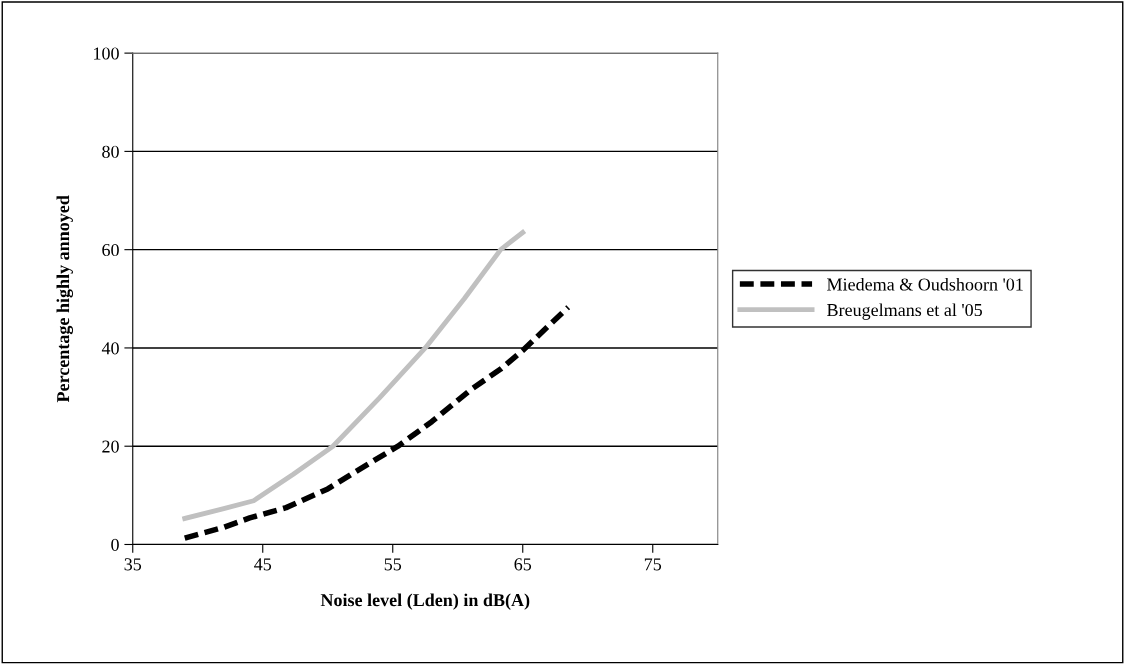 The image size is (1125, 664). Describe the element at coordinates (653, 564) in the screenshot. I see `x-tick-label: 75` at that location.